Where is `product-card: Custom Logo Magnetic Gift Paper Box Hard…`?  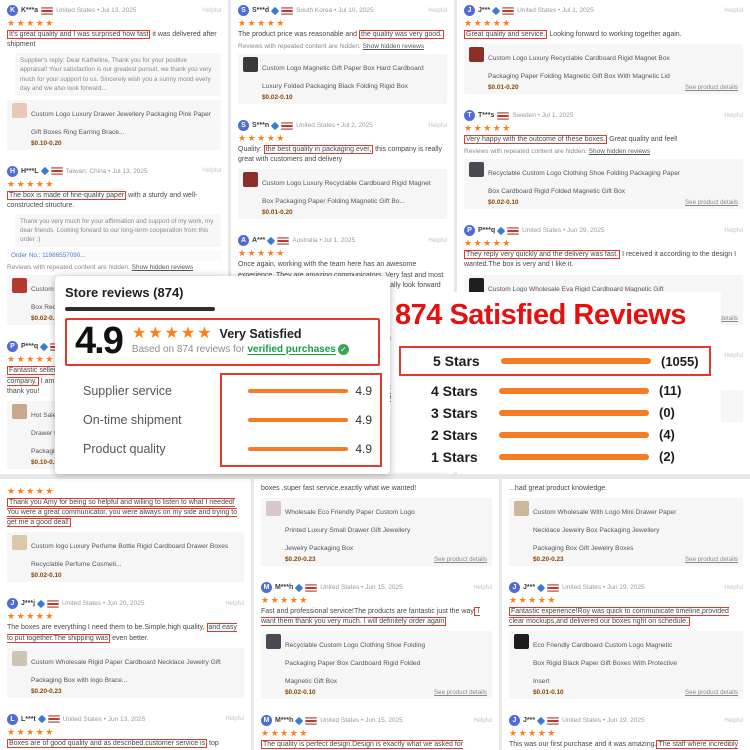 product-card: Custom Logo Magnetic Gift Paper Box Hard… is located at coordinates (342, 79).